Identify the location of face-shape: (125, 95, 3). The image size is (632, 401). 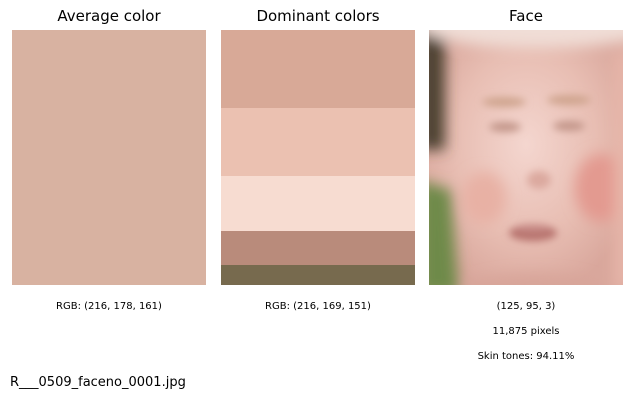
(526, 306).